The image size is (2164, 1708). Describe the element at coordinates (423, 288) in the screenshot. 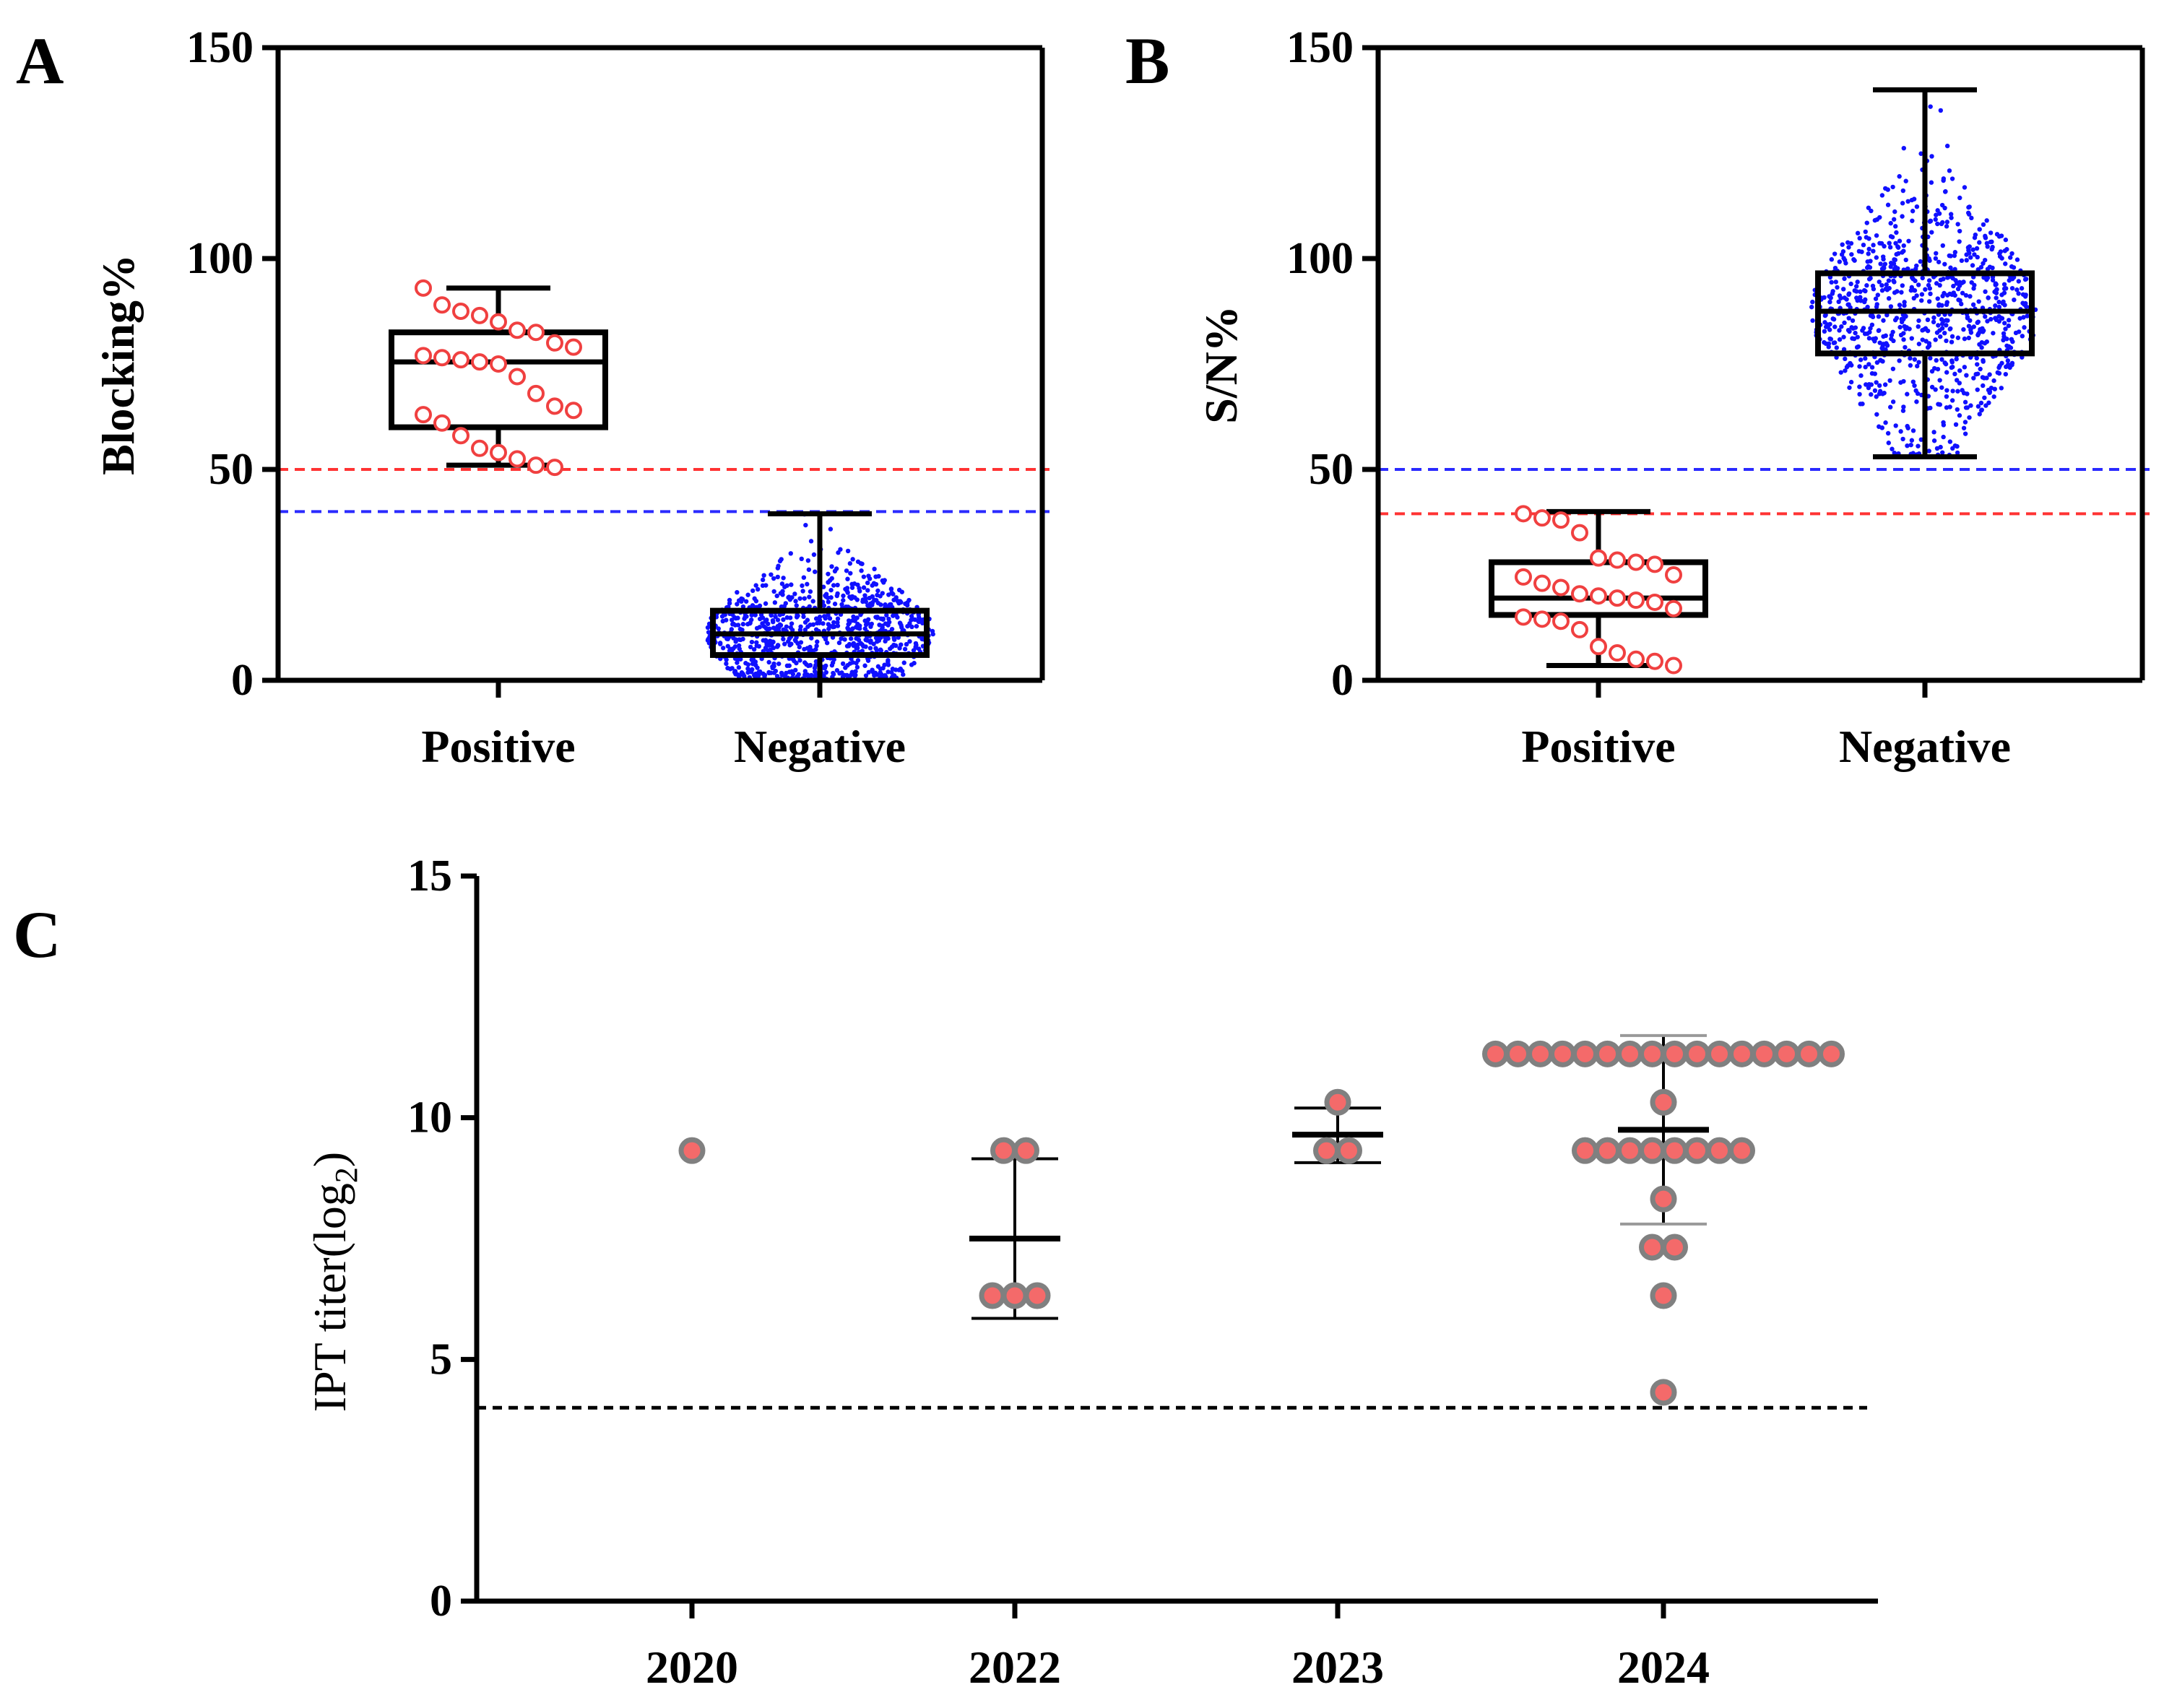

I see `panel-a-data-point` at that location.